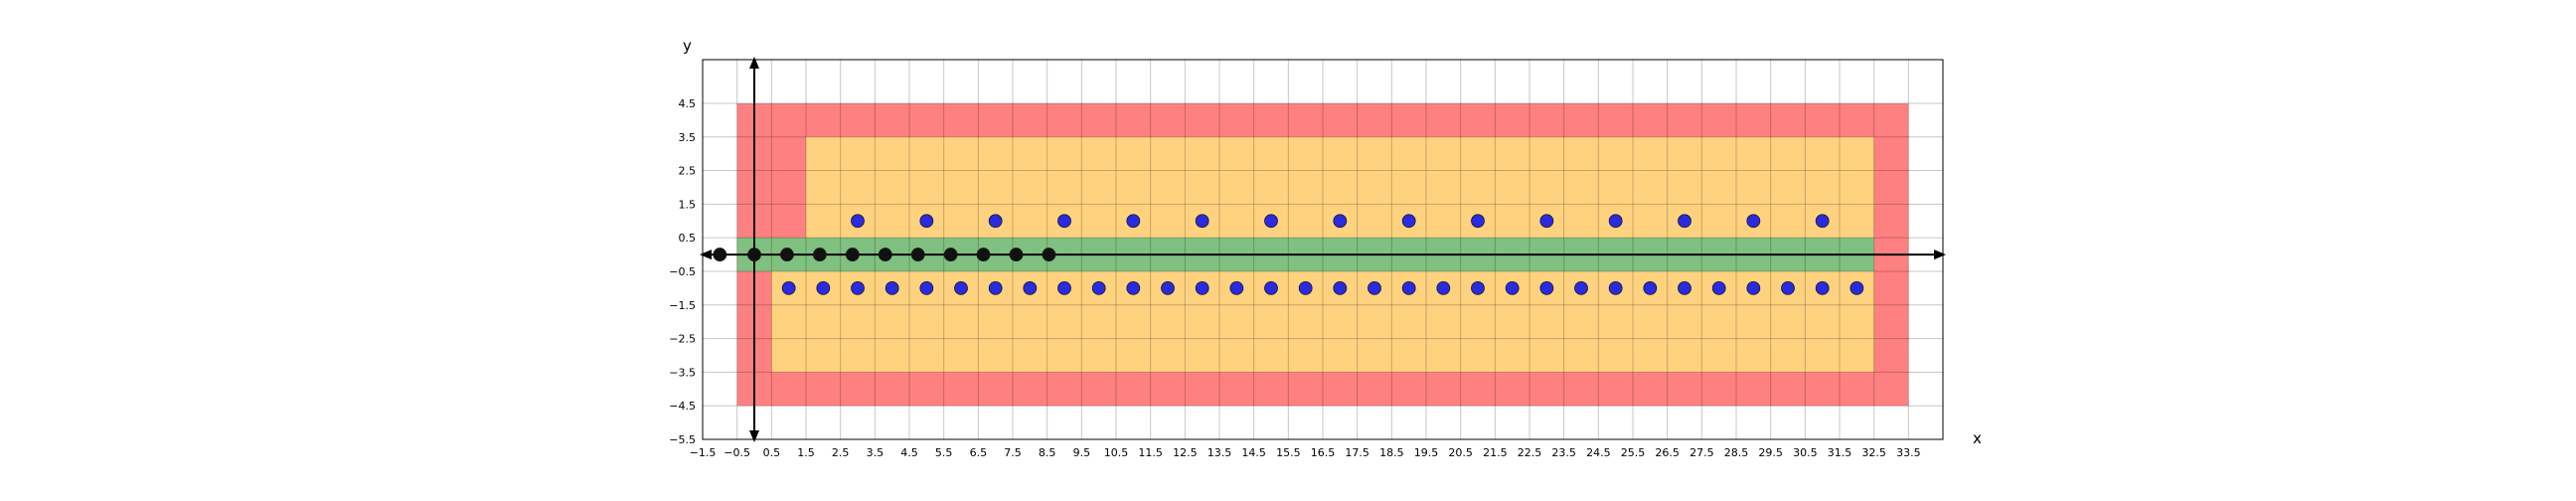 The height and width of the screenshot is (501, 2576). What do you see at coordinates (772, 452) in the screenshot?
I see `x-tick-label: 0.5` at bounding box center [772, 452].